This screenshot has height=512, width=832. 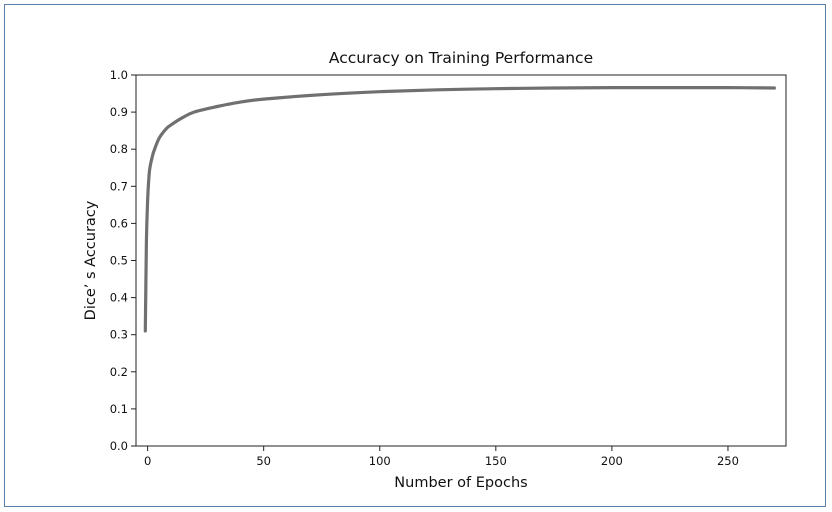 What do you see at coordinates (441, 457) in the screenshot?
I see `x-axis: 0 50 100 150 200 250` at bounding box center [441, 457].